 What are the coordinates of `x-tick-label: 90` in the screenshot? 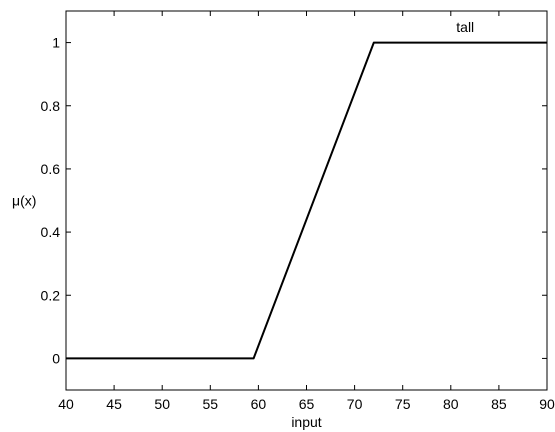 It's located at (547, 404).